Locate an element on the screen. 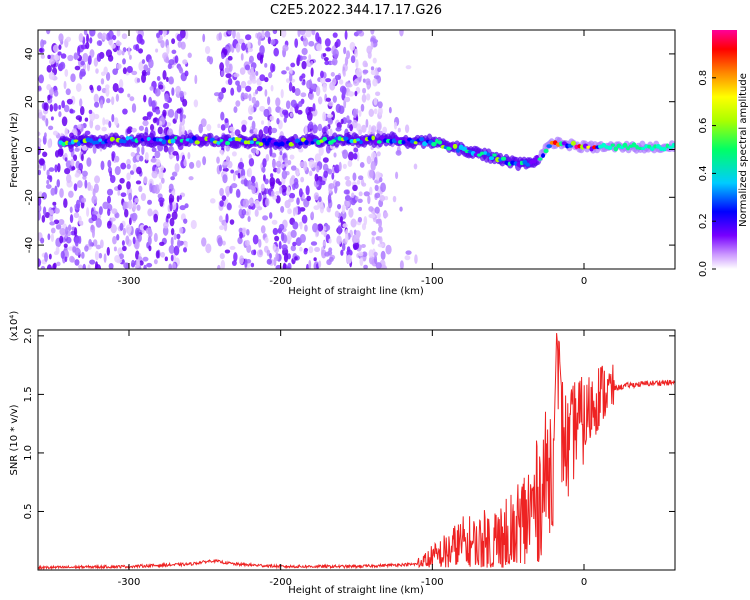 The width and height of the screenshot is (750, 600). colorbar-tick-label: 0.2 is located at coordinates (703, 221).